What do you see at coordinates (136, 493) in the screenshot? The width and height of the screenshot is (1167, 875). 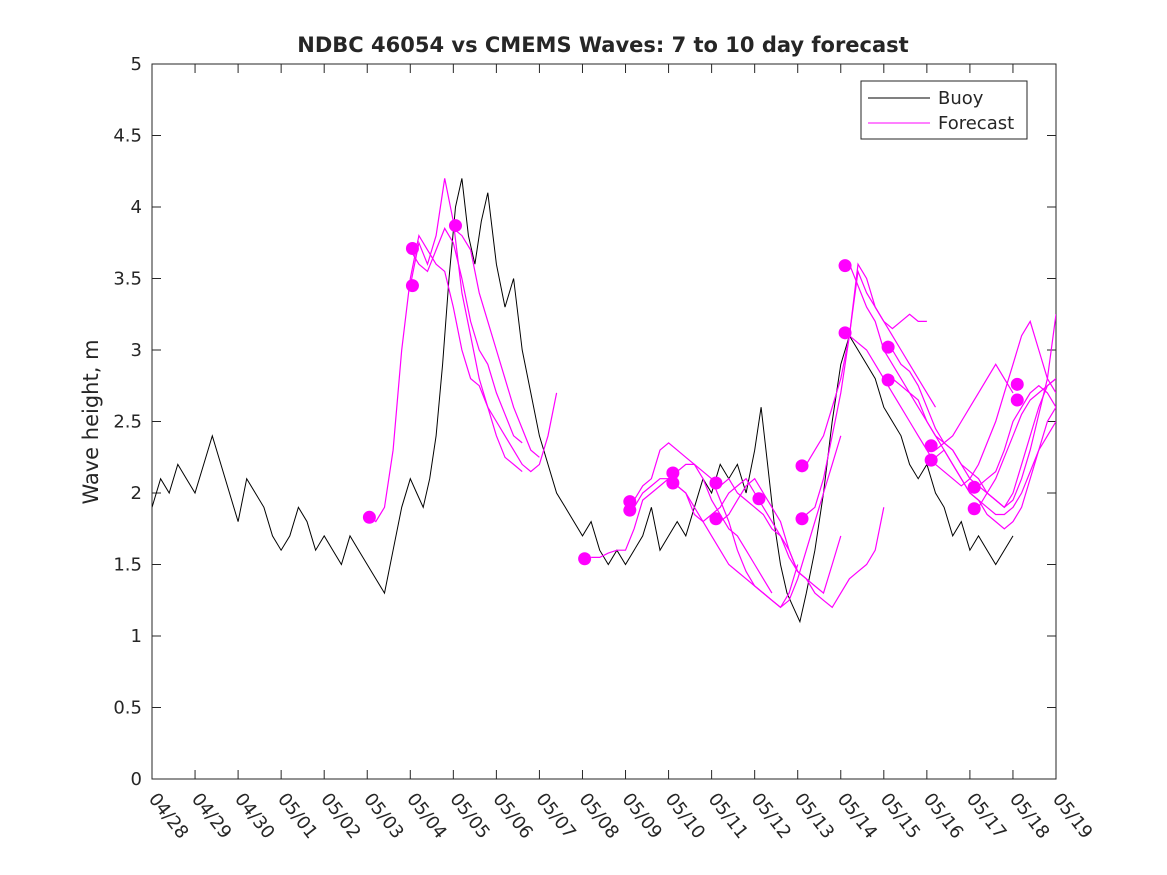 I see `y-tick-label: 2` at bounding box center [136, 493].